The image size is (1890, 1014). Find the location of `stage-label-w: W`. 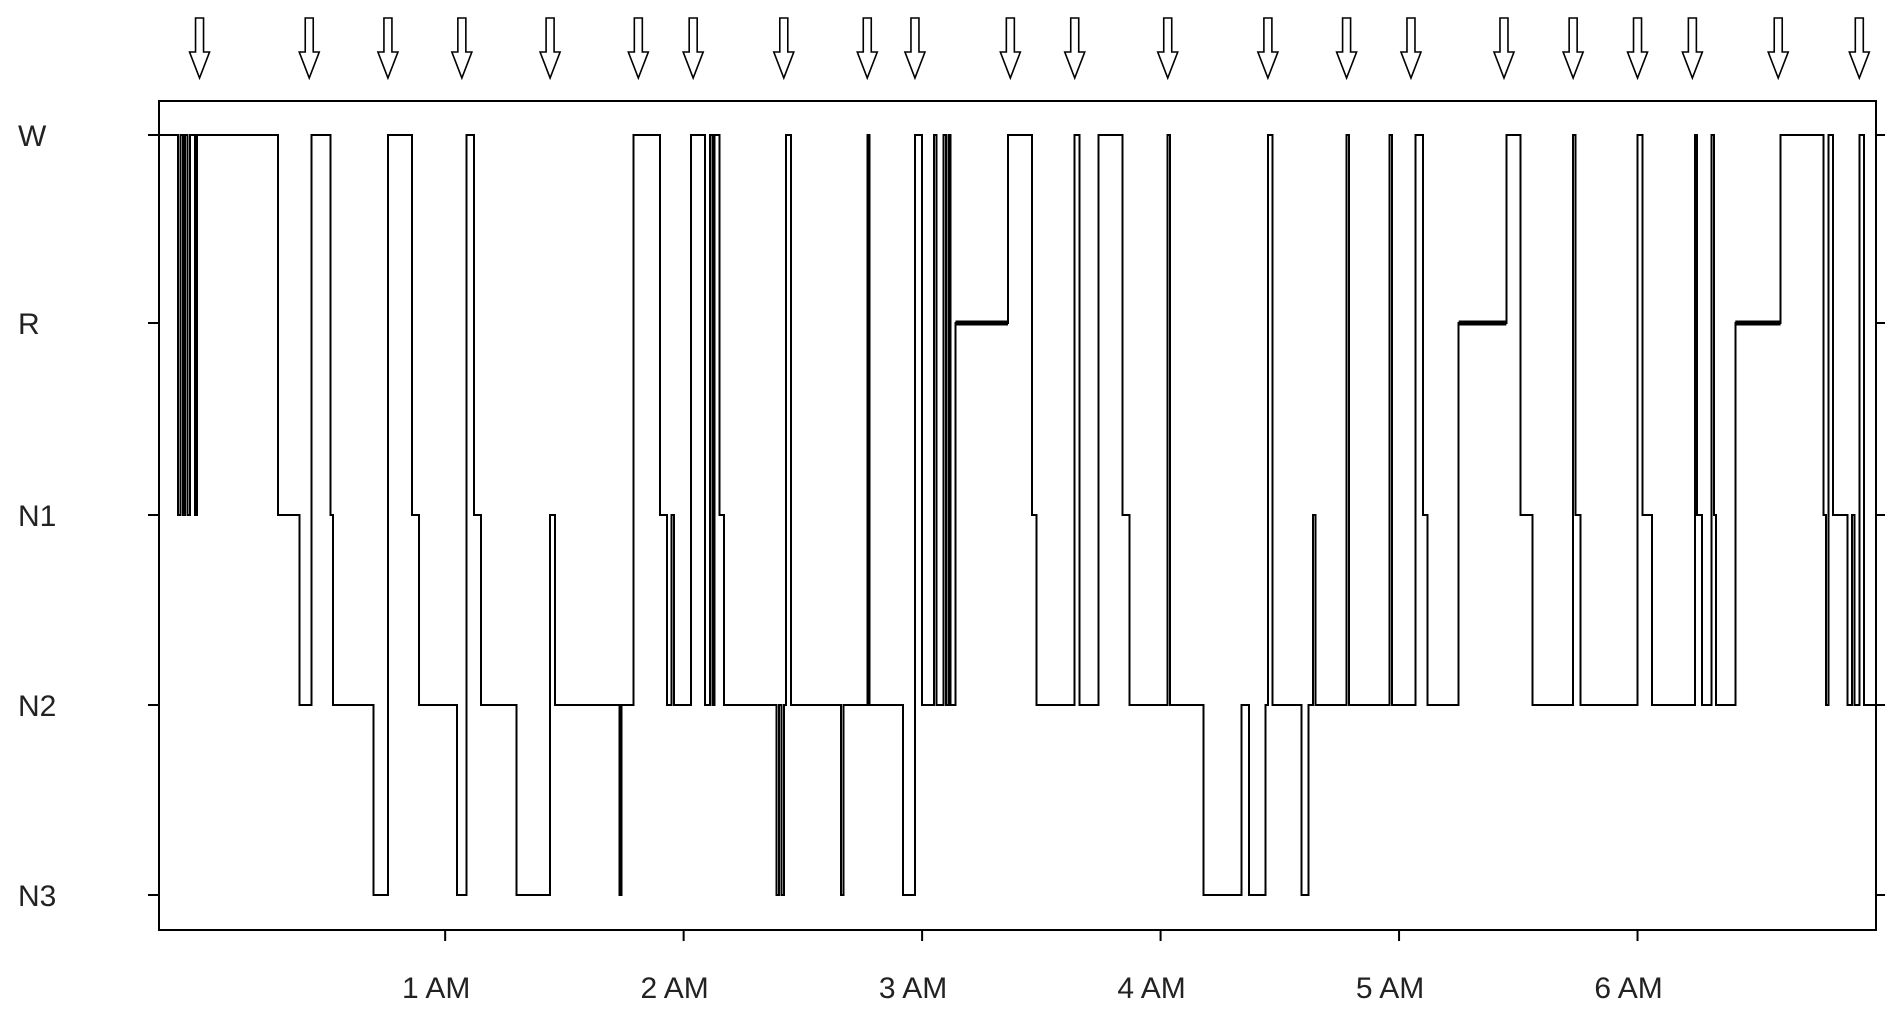

stage-label-w: W is located at coordinates (32, 136).